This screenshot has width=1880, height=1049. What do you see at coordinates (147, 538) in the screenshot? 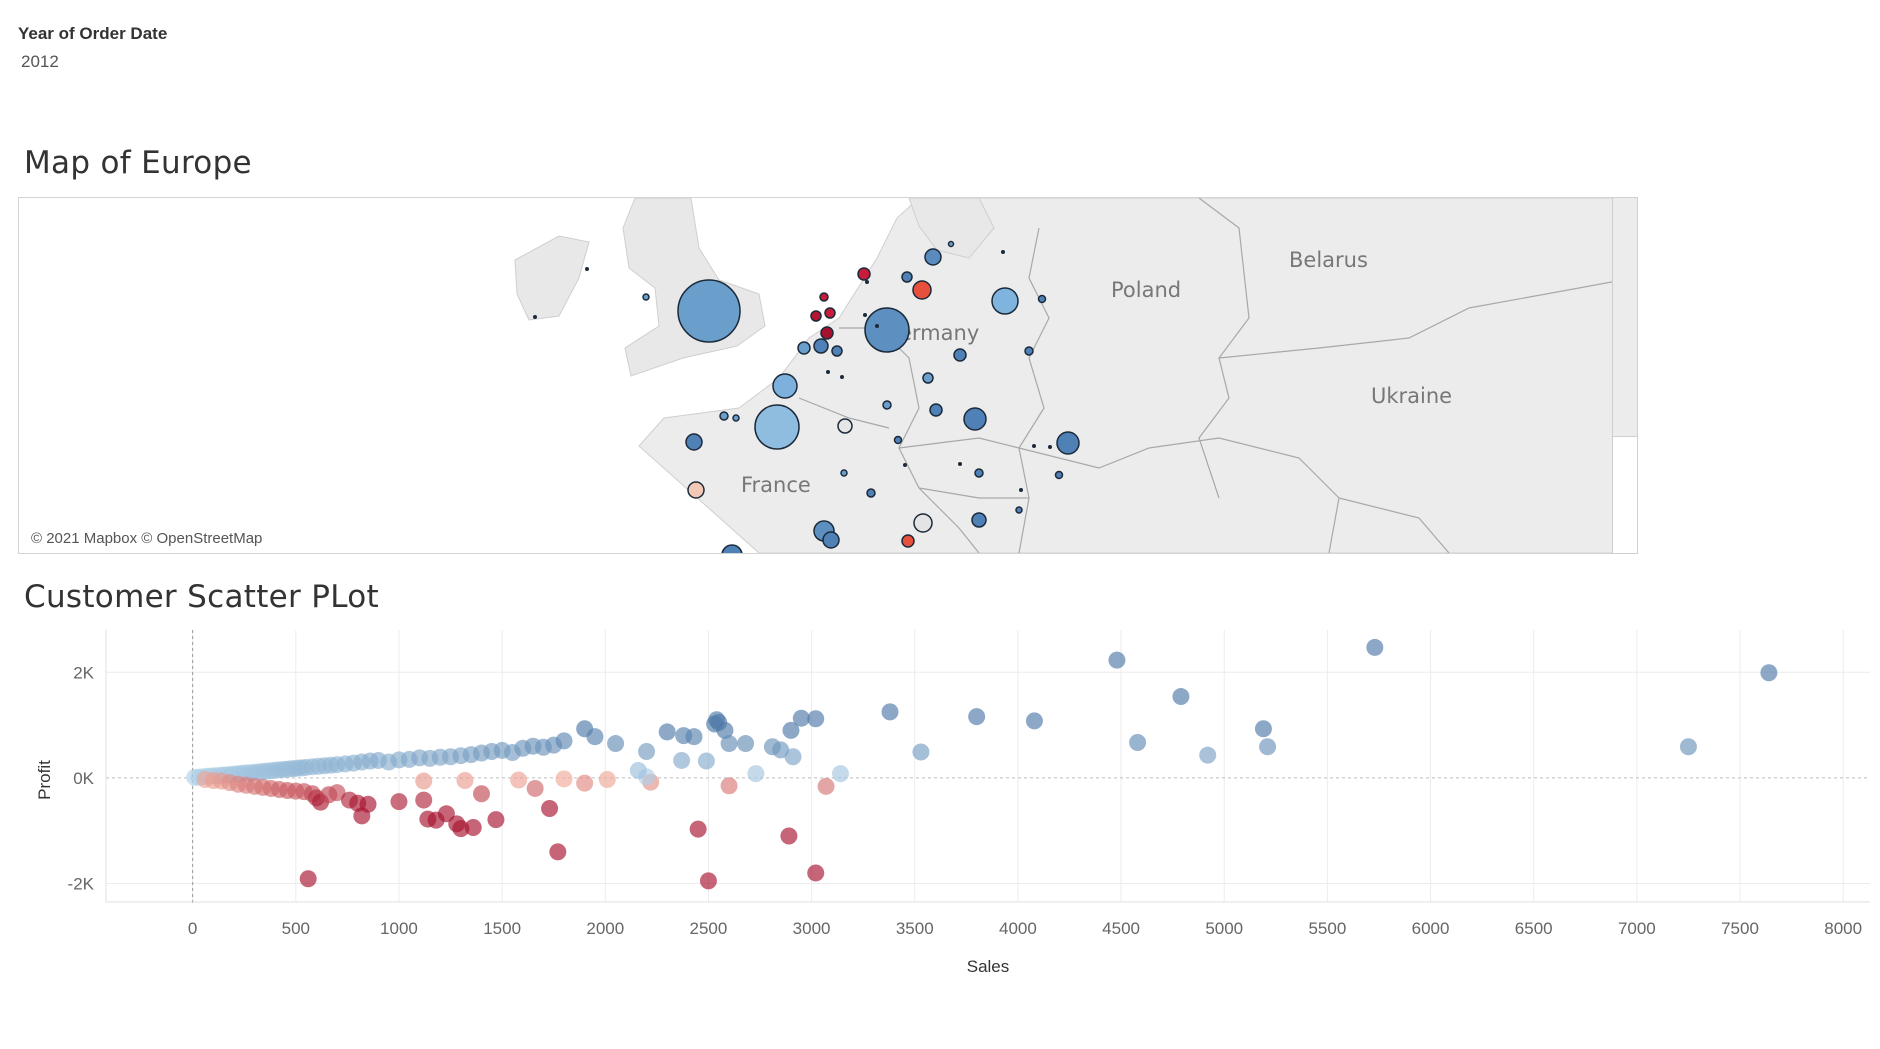
I see `map-attribution: © 2021 Mapbox © OpenStreetMap` at bounding box center [147, 538].